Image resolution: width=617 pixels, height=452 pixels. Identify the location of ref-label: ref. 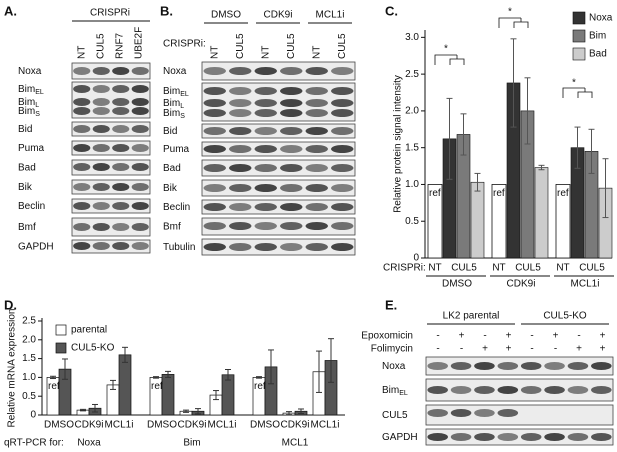
(157, 386).